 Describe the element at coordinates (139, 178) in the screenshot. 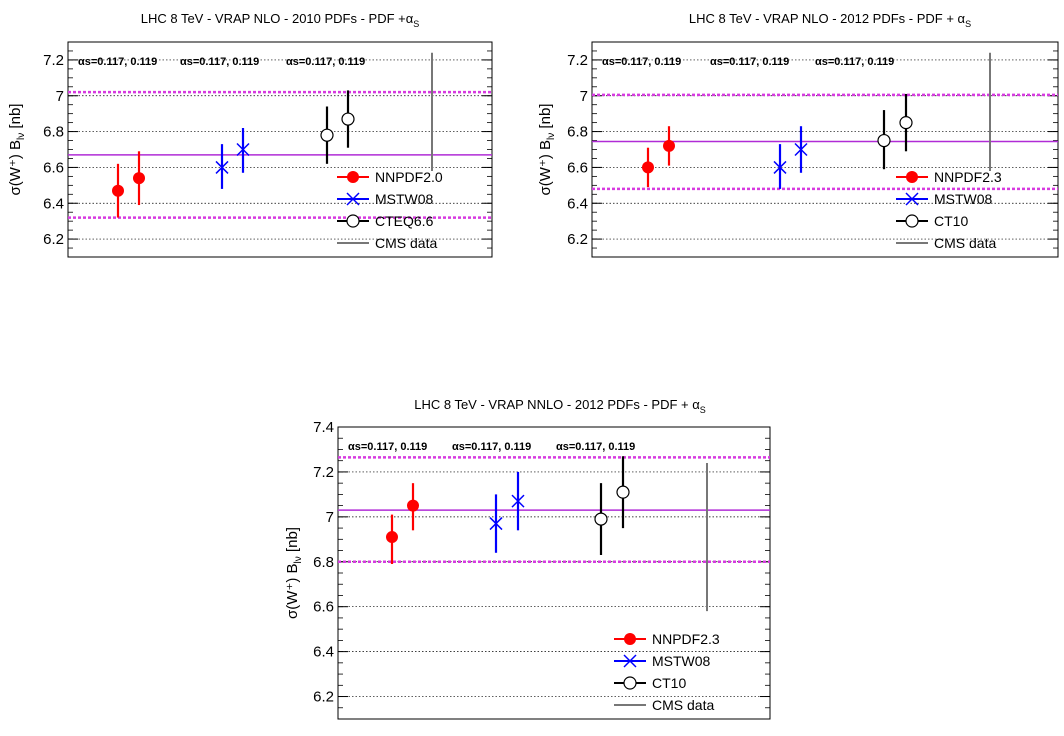

I see `point-nnpdf2-0-2-marker` at that location.